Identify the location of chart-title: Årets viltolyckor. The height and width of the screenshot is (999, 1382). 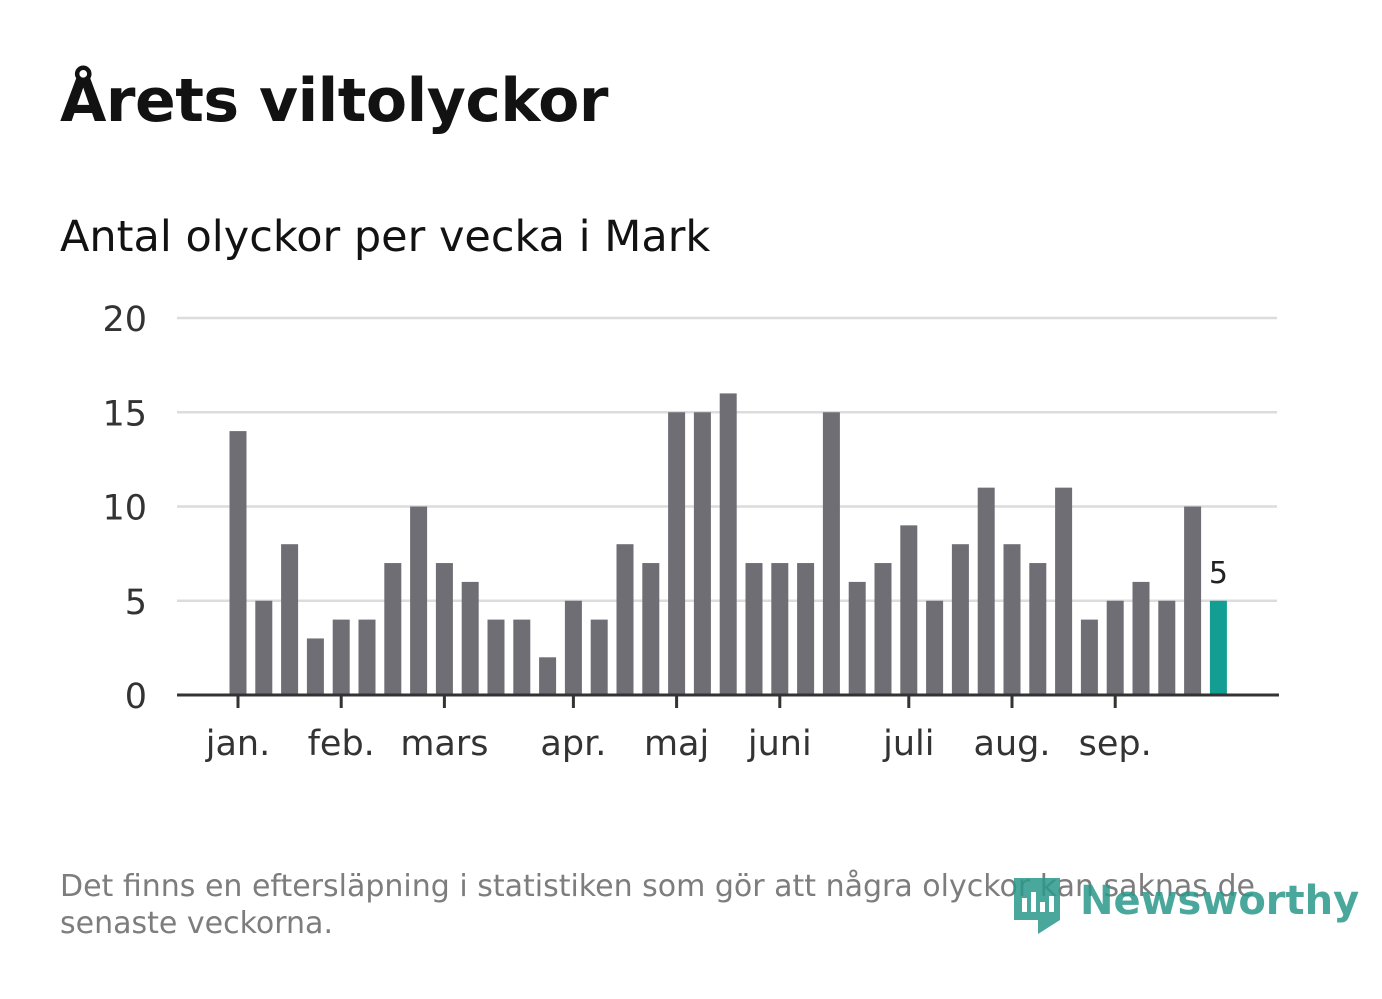
(334, 101).